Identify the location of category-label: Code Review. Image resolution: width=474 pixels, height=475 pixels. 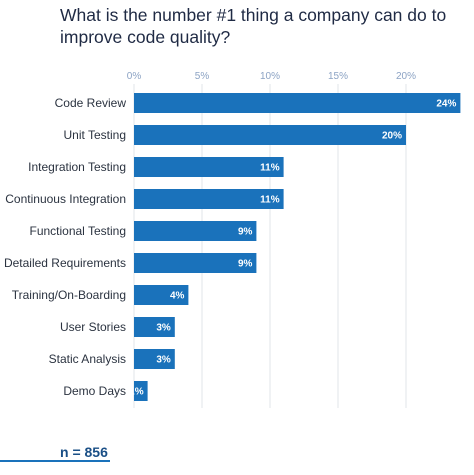
(91, 103).